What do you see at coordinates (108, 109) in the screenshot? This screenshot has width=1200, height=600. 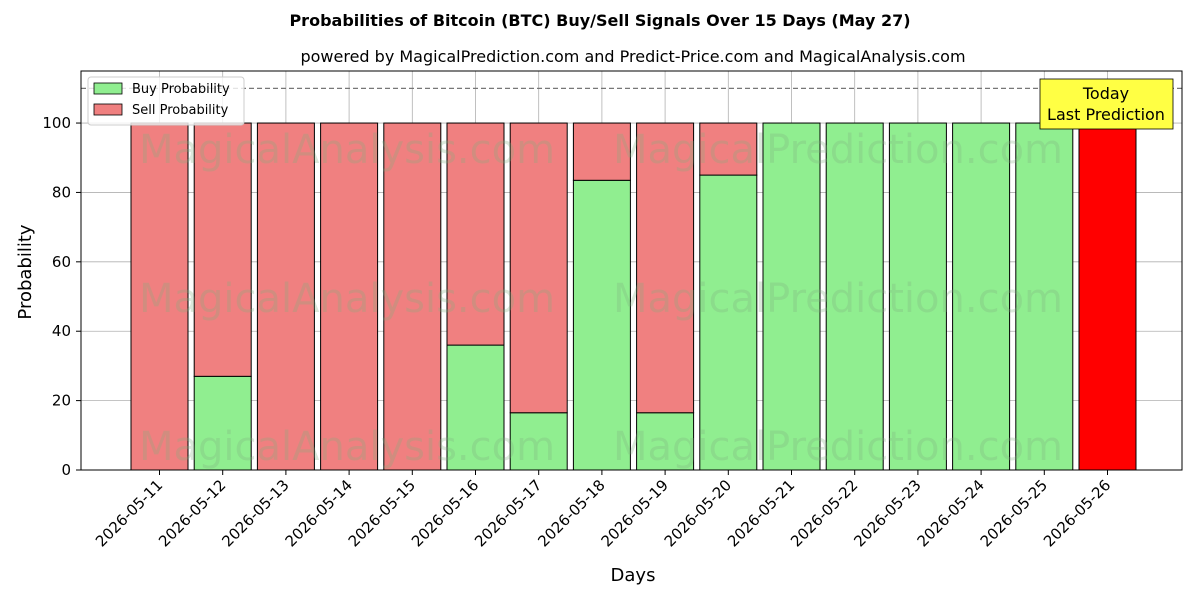 I see `legend-swatch-sell` at bounding box center [108, 109].